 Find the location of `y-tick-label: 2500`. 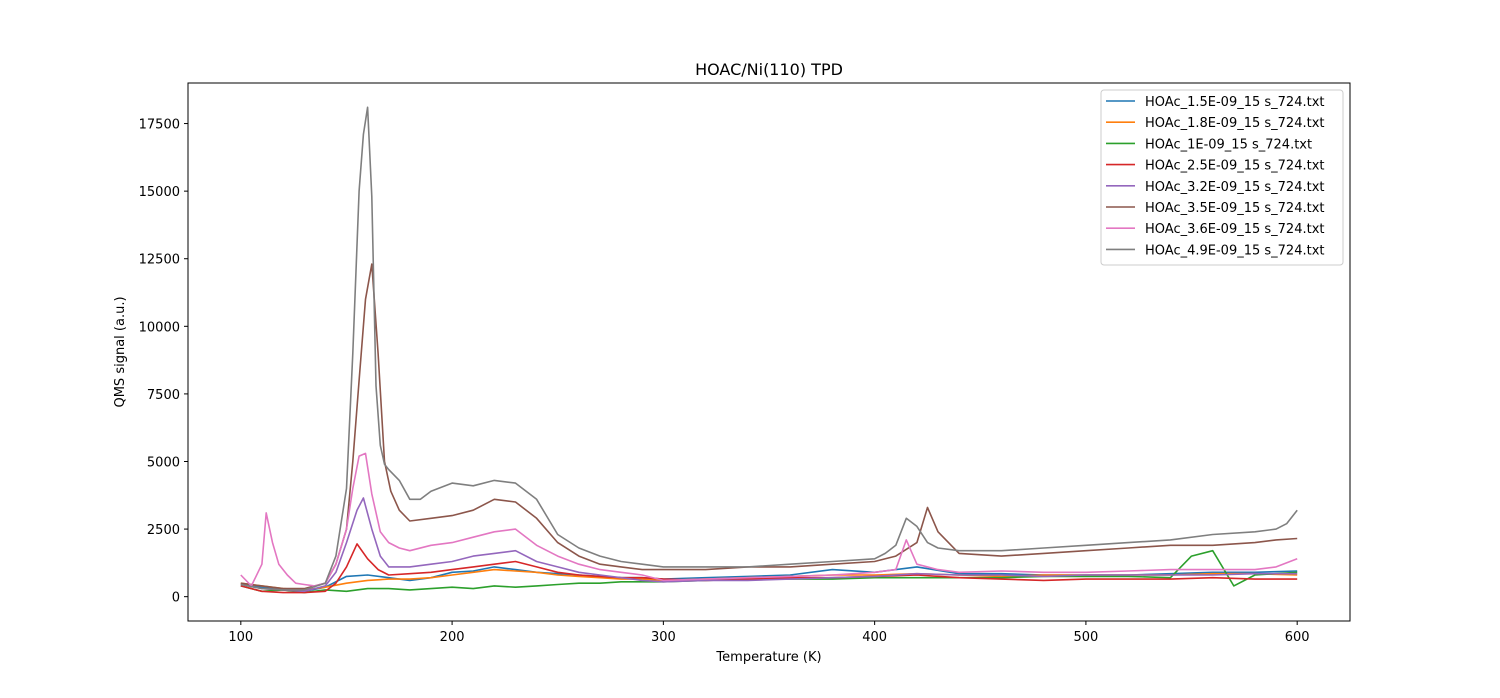

y-tick-label: 2500 is located at coordinates (163, 530).